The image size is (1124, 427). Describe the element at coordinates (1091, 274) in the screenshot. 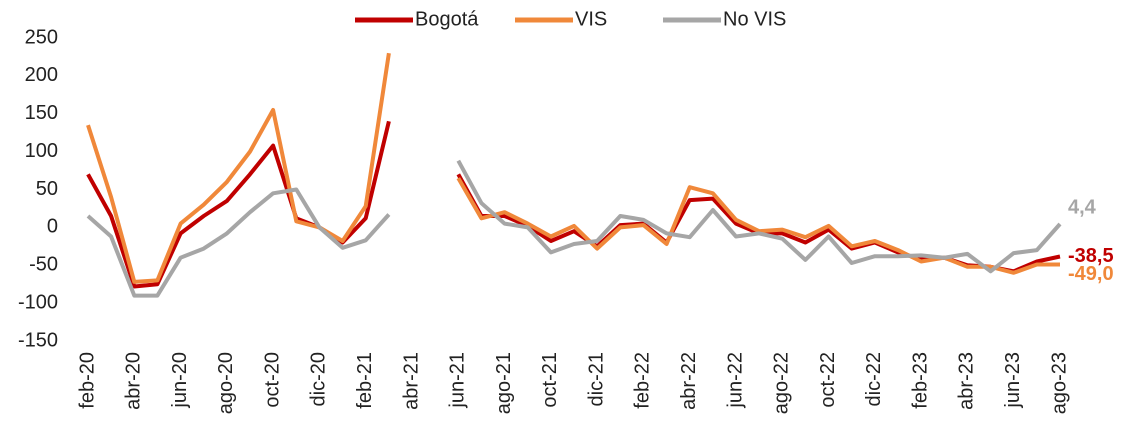

I see `end-label: -49,0` at that location.